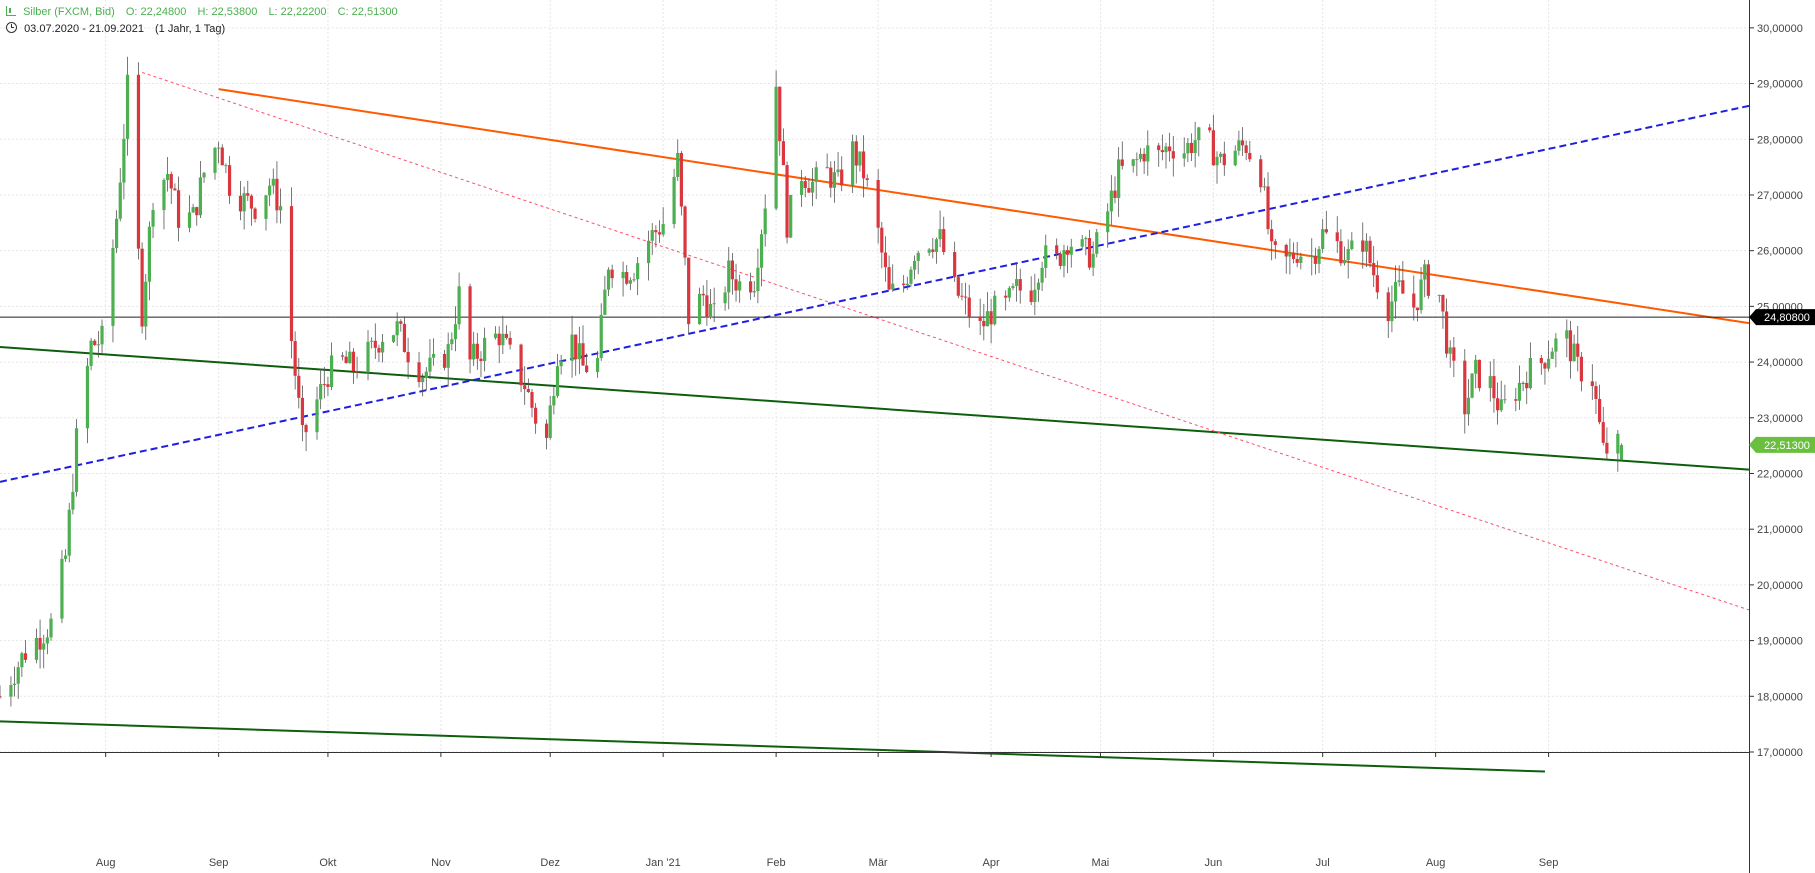  What do you see at coordinates (69, 12) in the screenshot?
I see `instrument-name: Silber (FXCM, Bid)` at bounding box center [69, 12].